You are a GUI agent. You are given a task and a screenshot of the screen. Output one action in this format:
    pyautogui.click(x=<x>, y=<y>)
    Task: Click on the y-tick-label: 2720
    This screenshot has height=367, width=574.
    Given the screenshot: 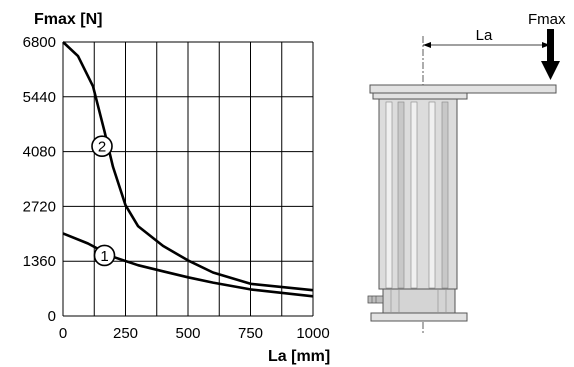 What is the action you would take?
    pyautogui.click(x=39, y=206)
    